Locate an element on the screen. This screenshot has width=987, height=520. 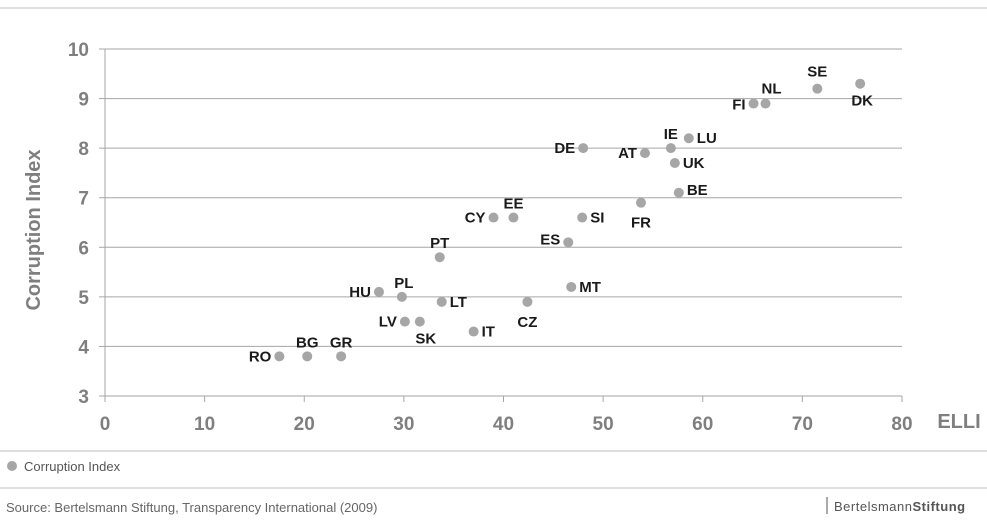
x-tick-label: 30 is located at coordinates (403, 424).